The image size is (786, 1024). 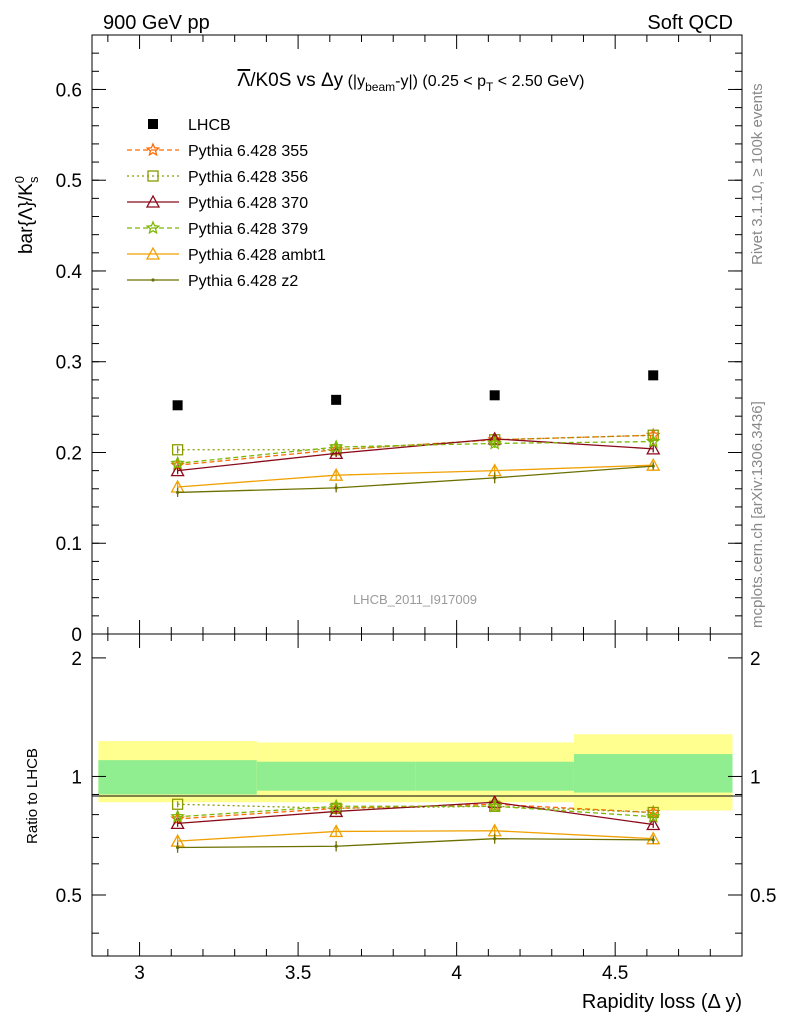 I want to click on legend-item: Pythia 6.428 z2, so click(x=212, y=281).